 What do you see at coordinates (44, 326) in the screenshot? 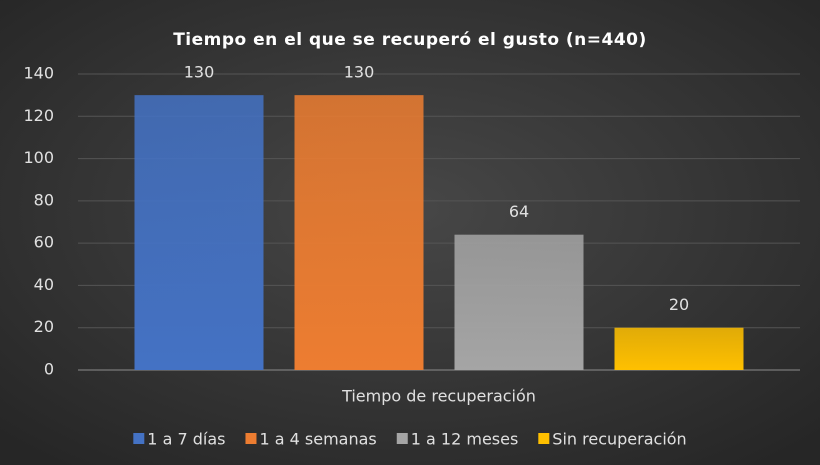
I see `y-tick-label: 20` at bounding box center [44, 326].